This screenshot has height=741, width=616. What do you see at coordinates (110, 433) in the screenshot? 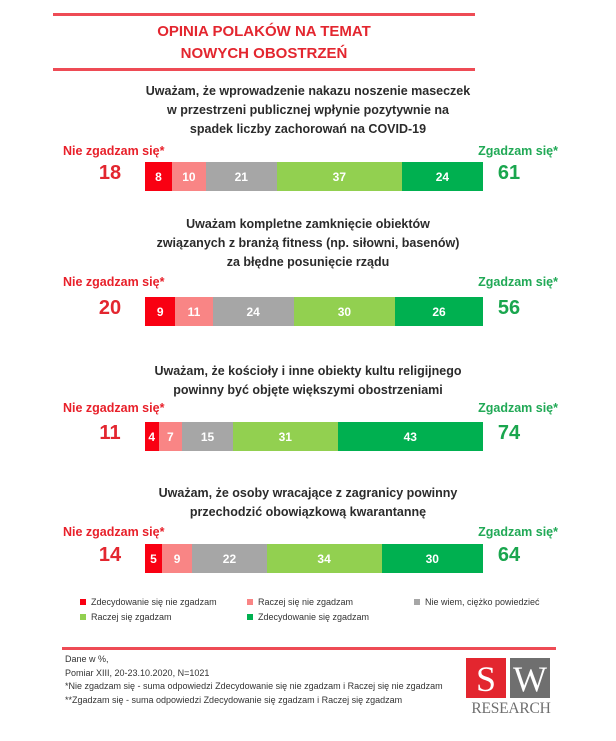
I see `disagree-total: 11` at bounding box center [110, 433].